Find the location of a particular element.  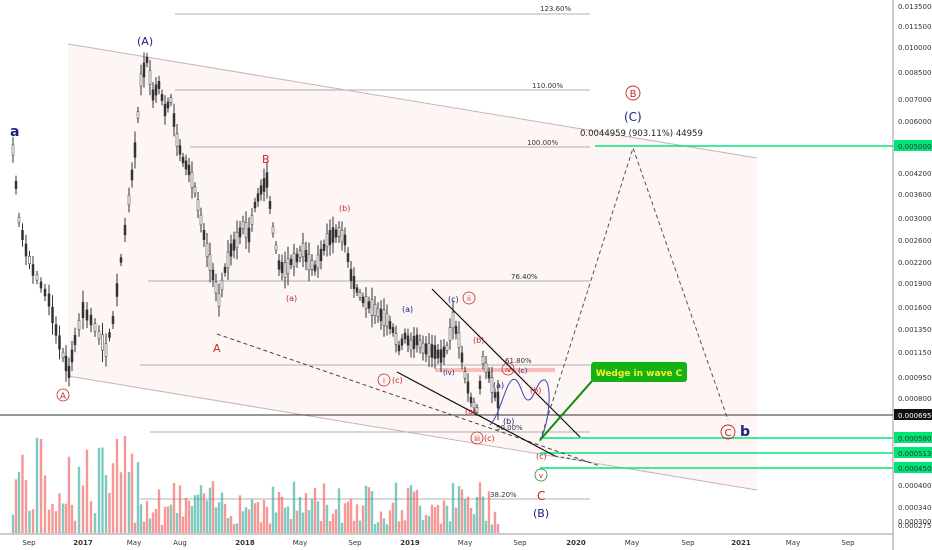

fib-label-100: 100.00% is located at coordinates (542, 143).